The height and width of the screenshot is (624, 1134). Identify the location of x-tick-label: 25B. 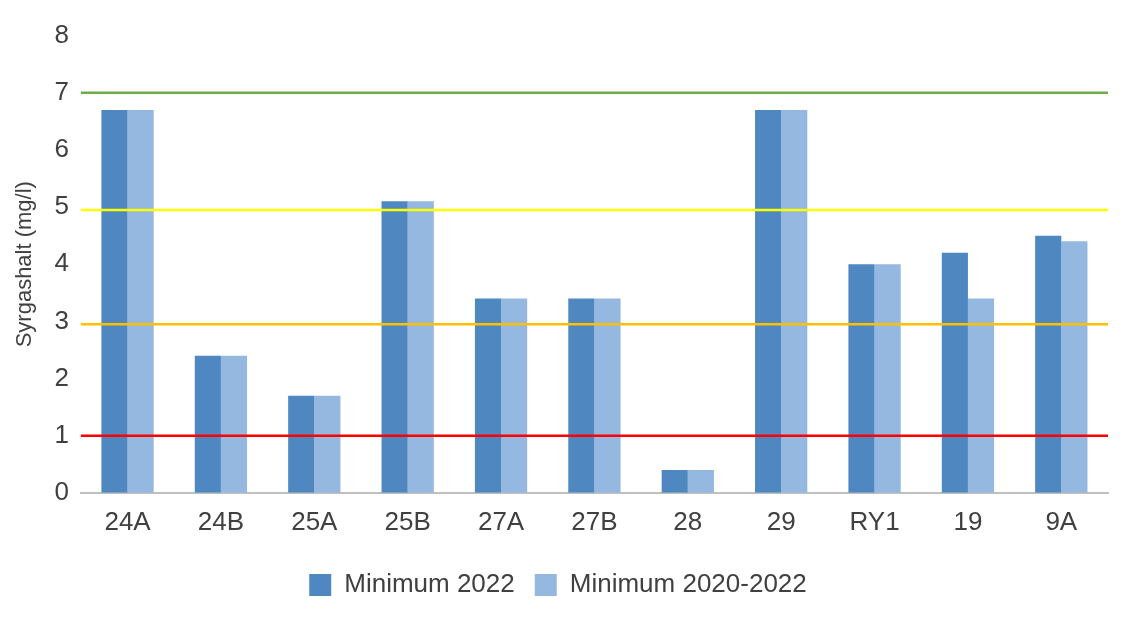
(407, 520).